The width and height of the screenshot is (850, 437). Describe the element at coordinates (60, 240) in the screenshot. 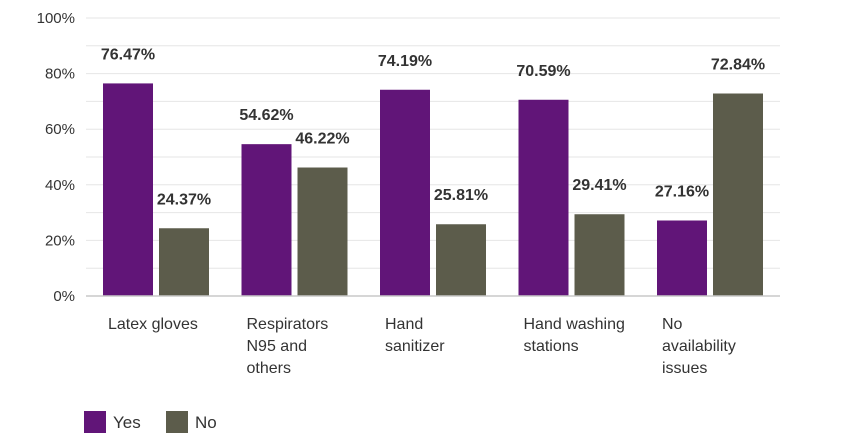

I see `y-tick-label: 20%` at that location.